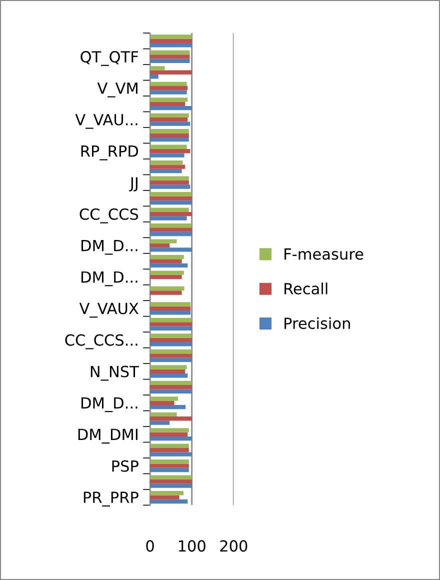 The height and width of the screenshot is (580, 440). I want to click on y-tick-label: PSP, so click(125, 466).